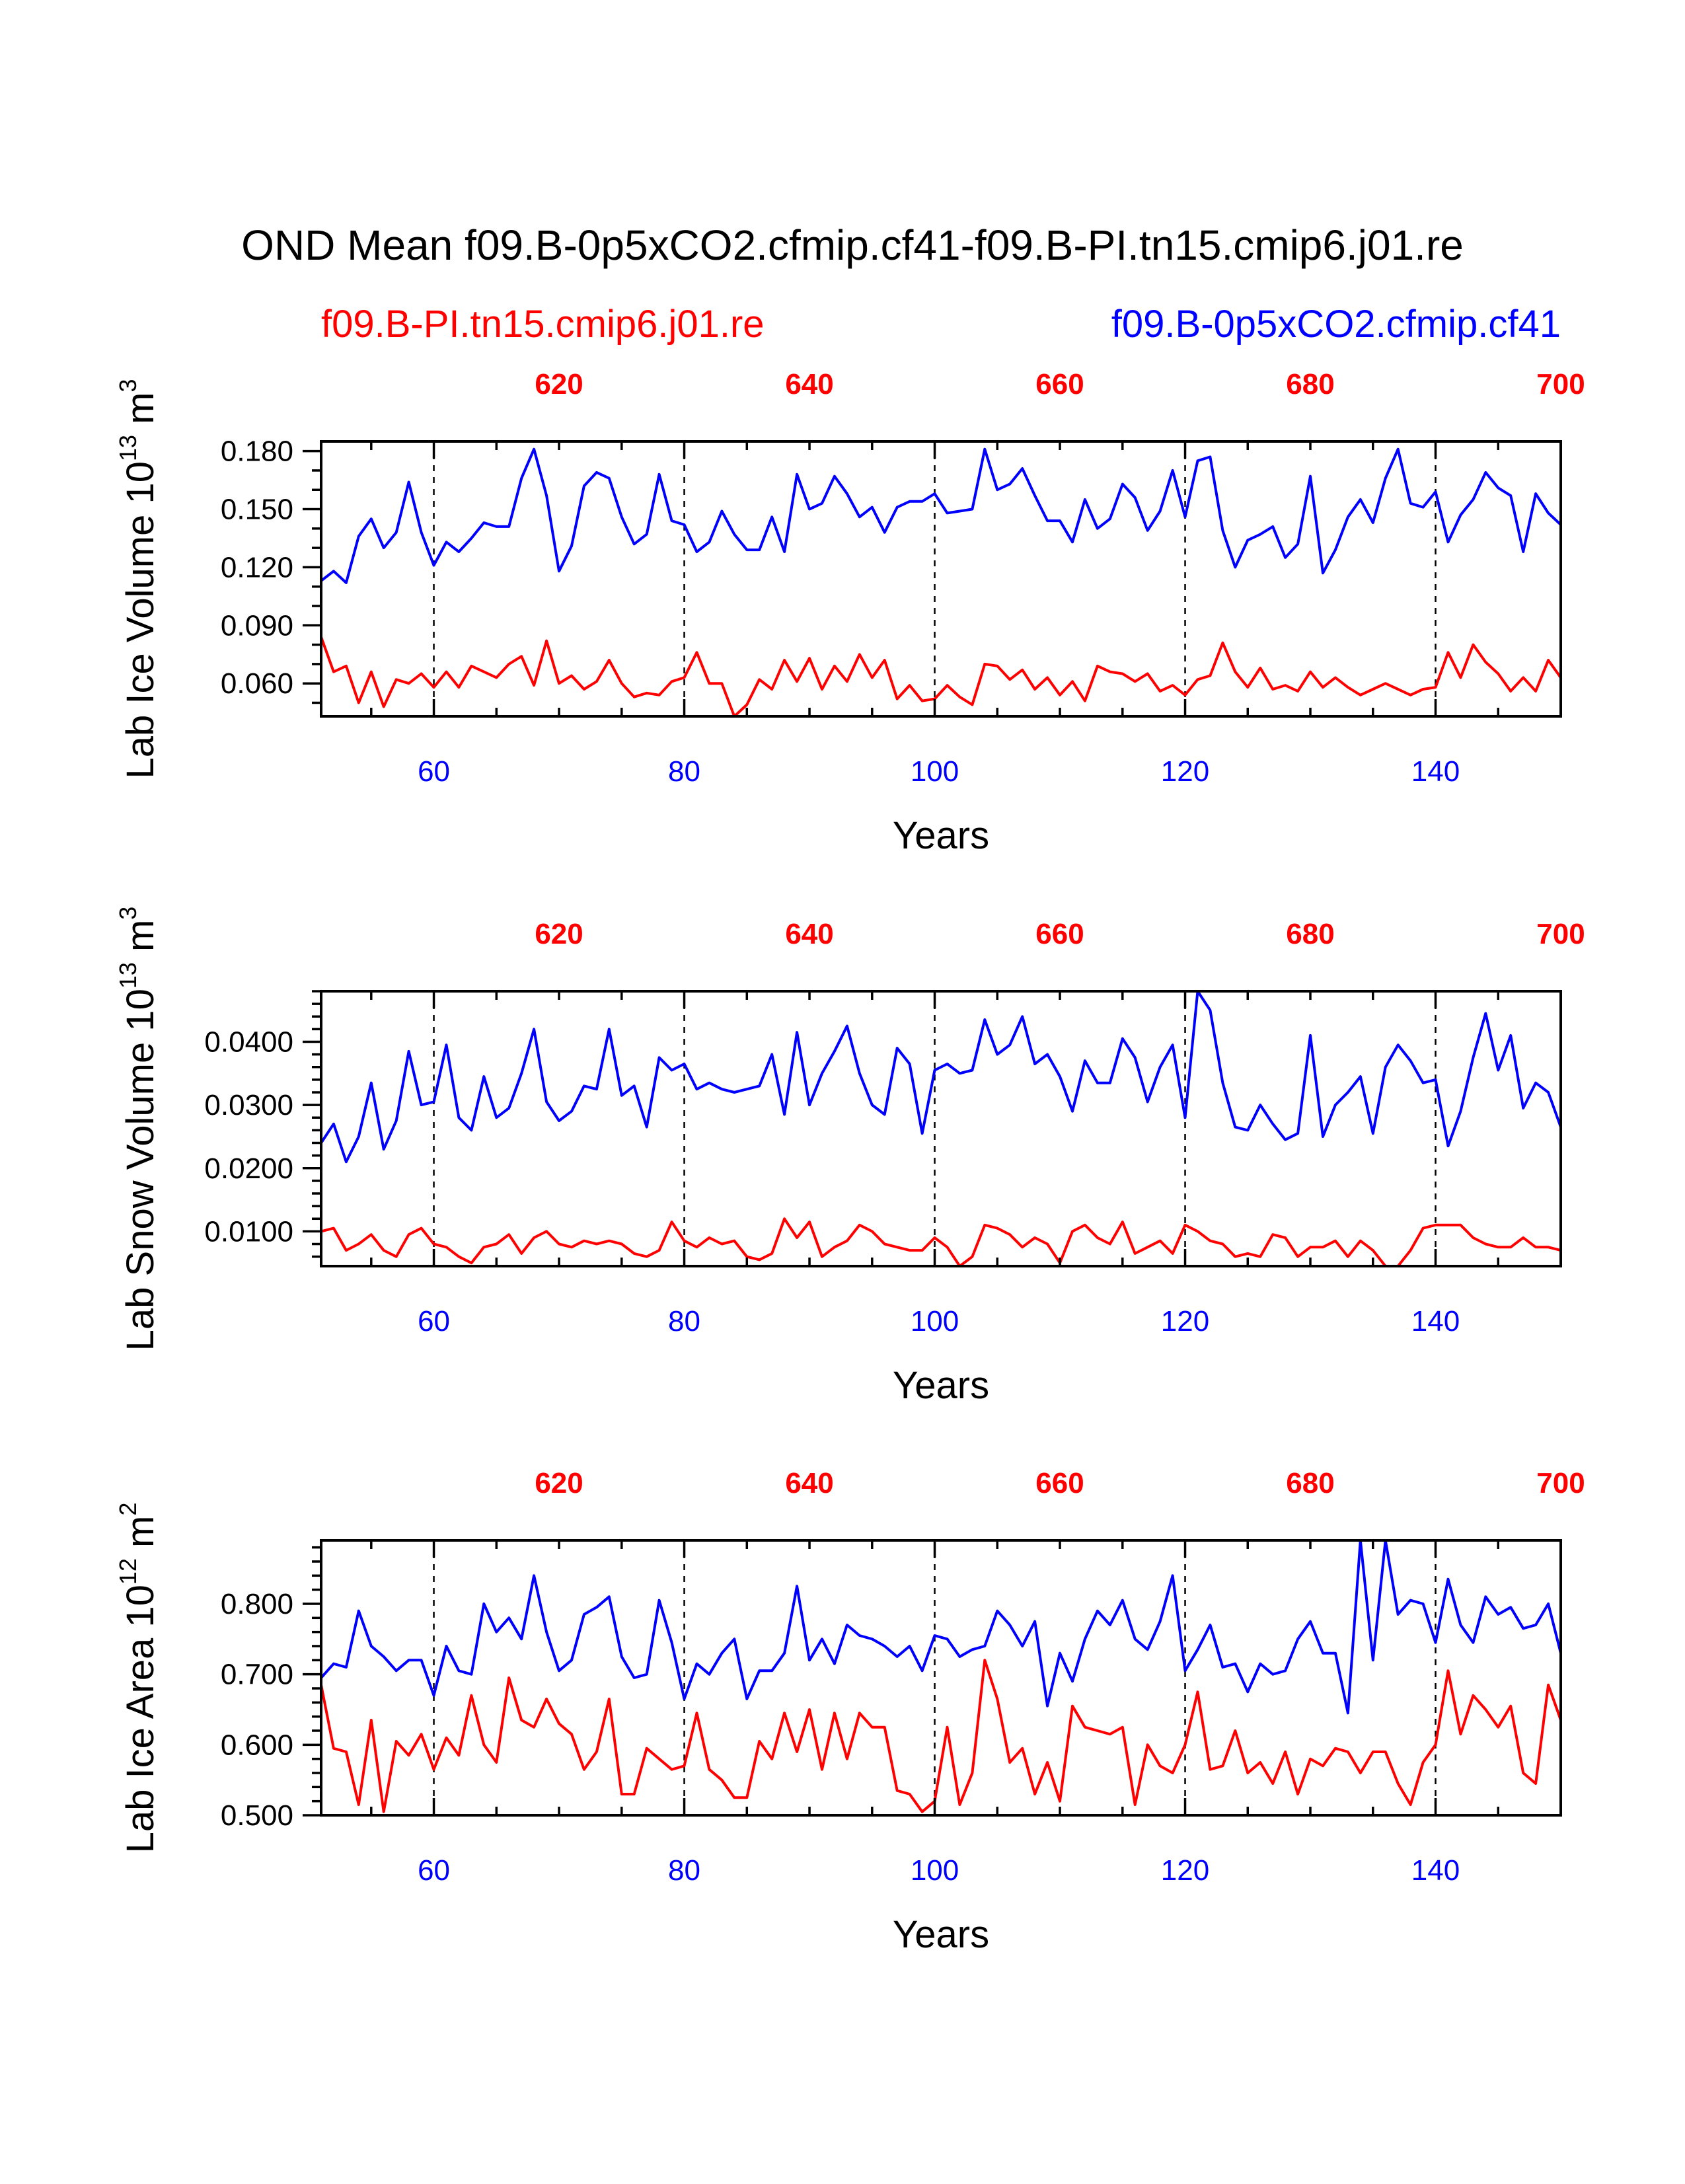 Image resolution: width=1685 pixels, height=2184 pixels. I want to click on y-tick-label: 0.500, so click(257, 1815).